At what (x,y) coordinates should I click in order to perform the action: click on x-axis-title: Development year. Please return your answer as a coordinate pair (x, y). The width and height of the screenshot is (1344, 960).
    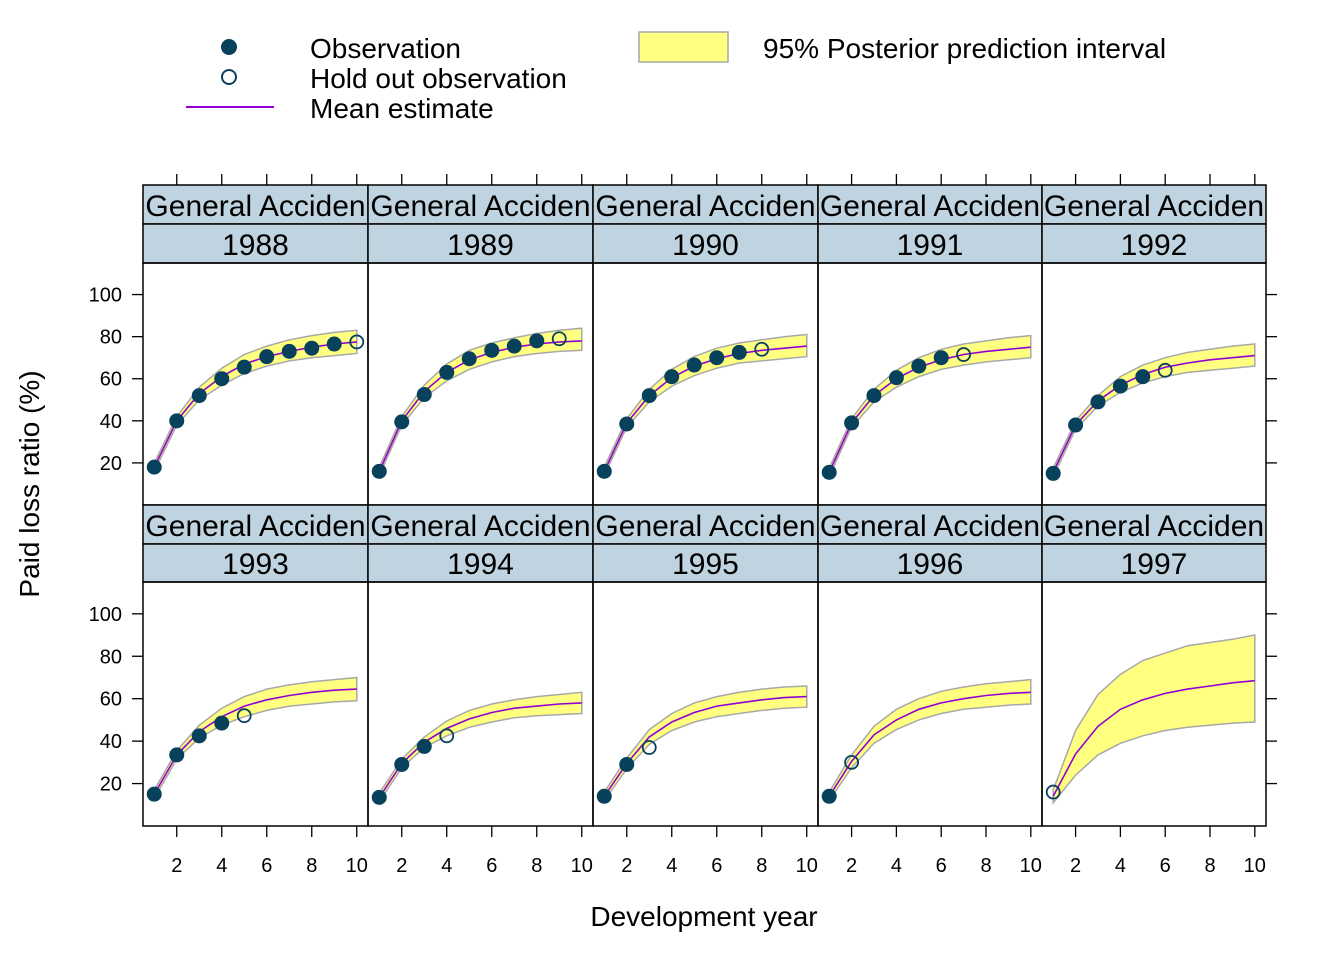
    Looking at the image, I should click on (703, 916).